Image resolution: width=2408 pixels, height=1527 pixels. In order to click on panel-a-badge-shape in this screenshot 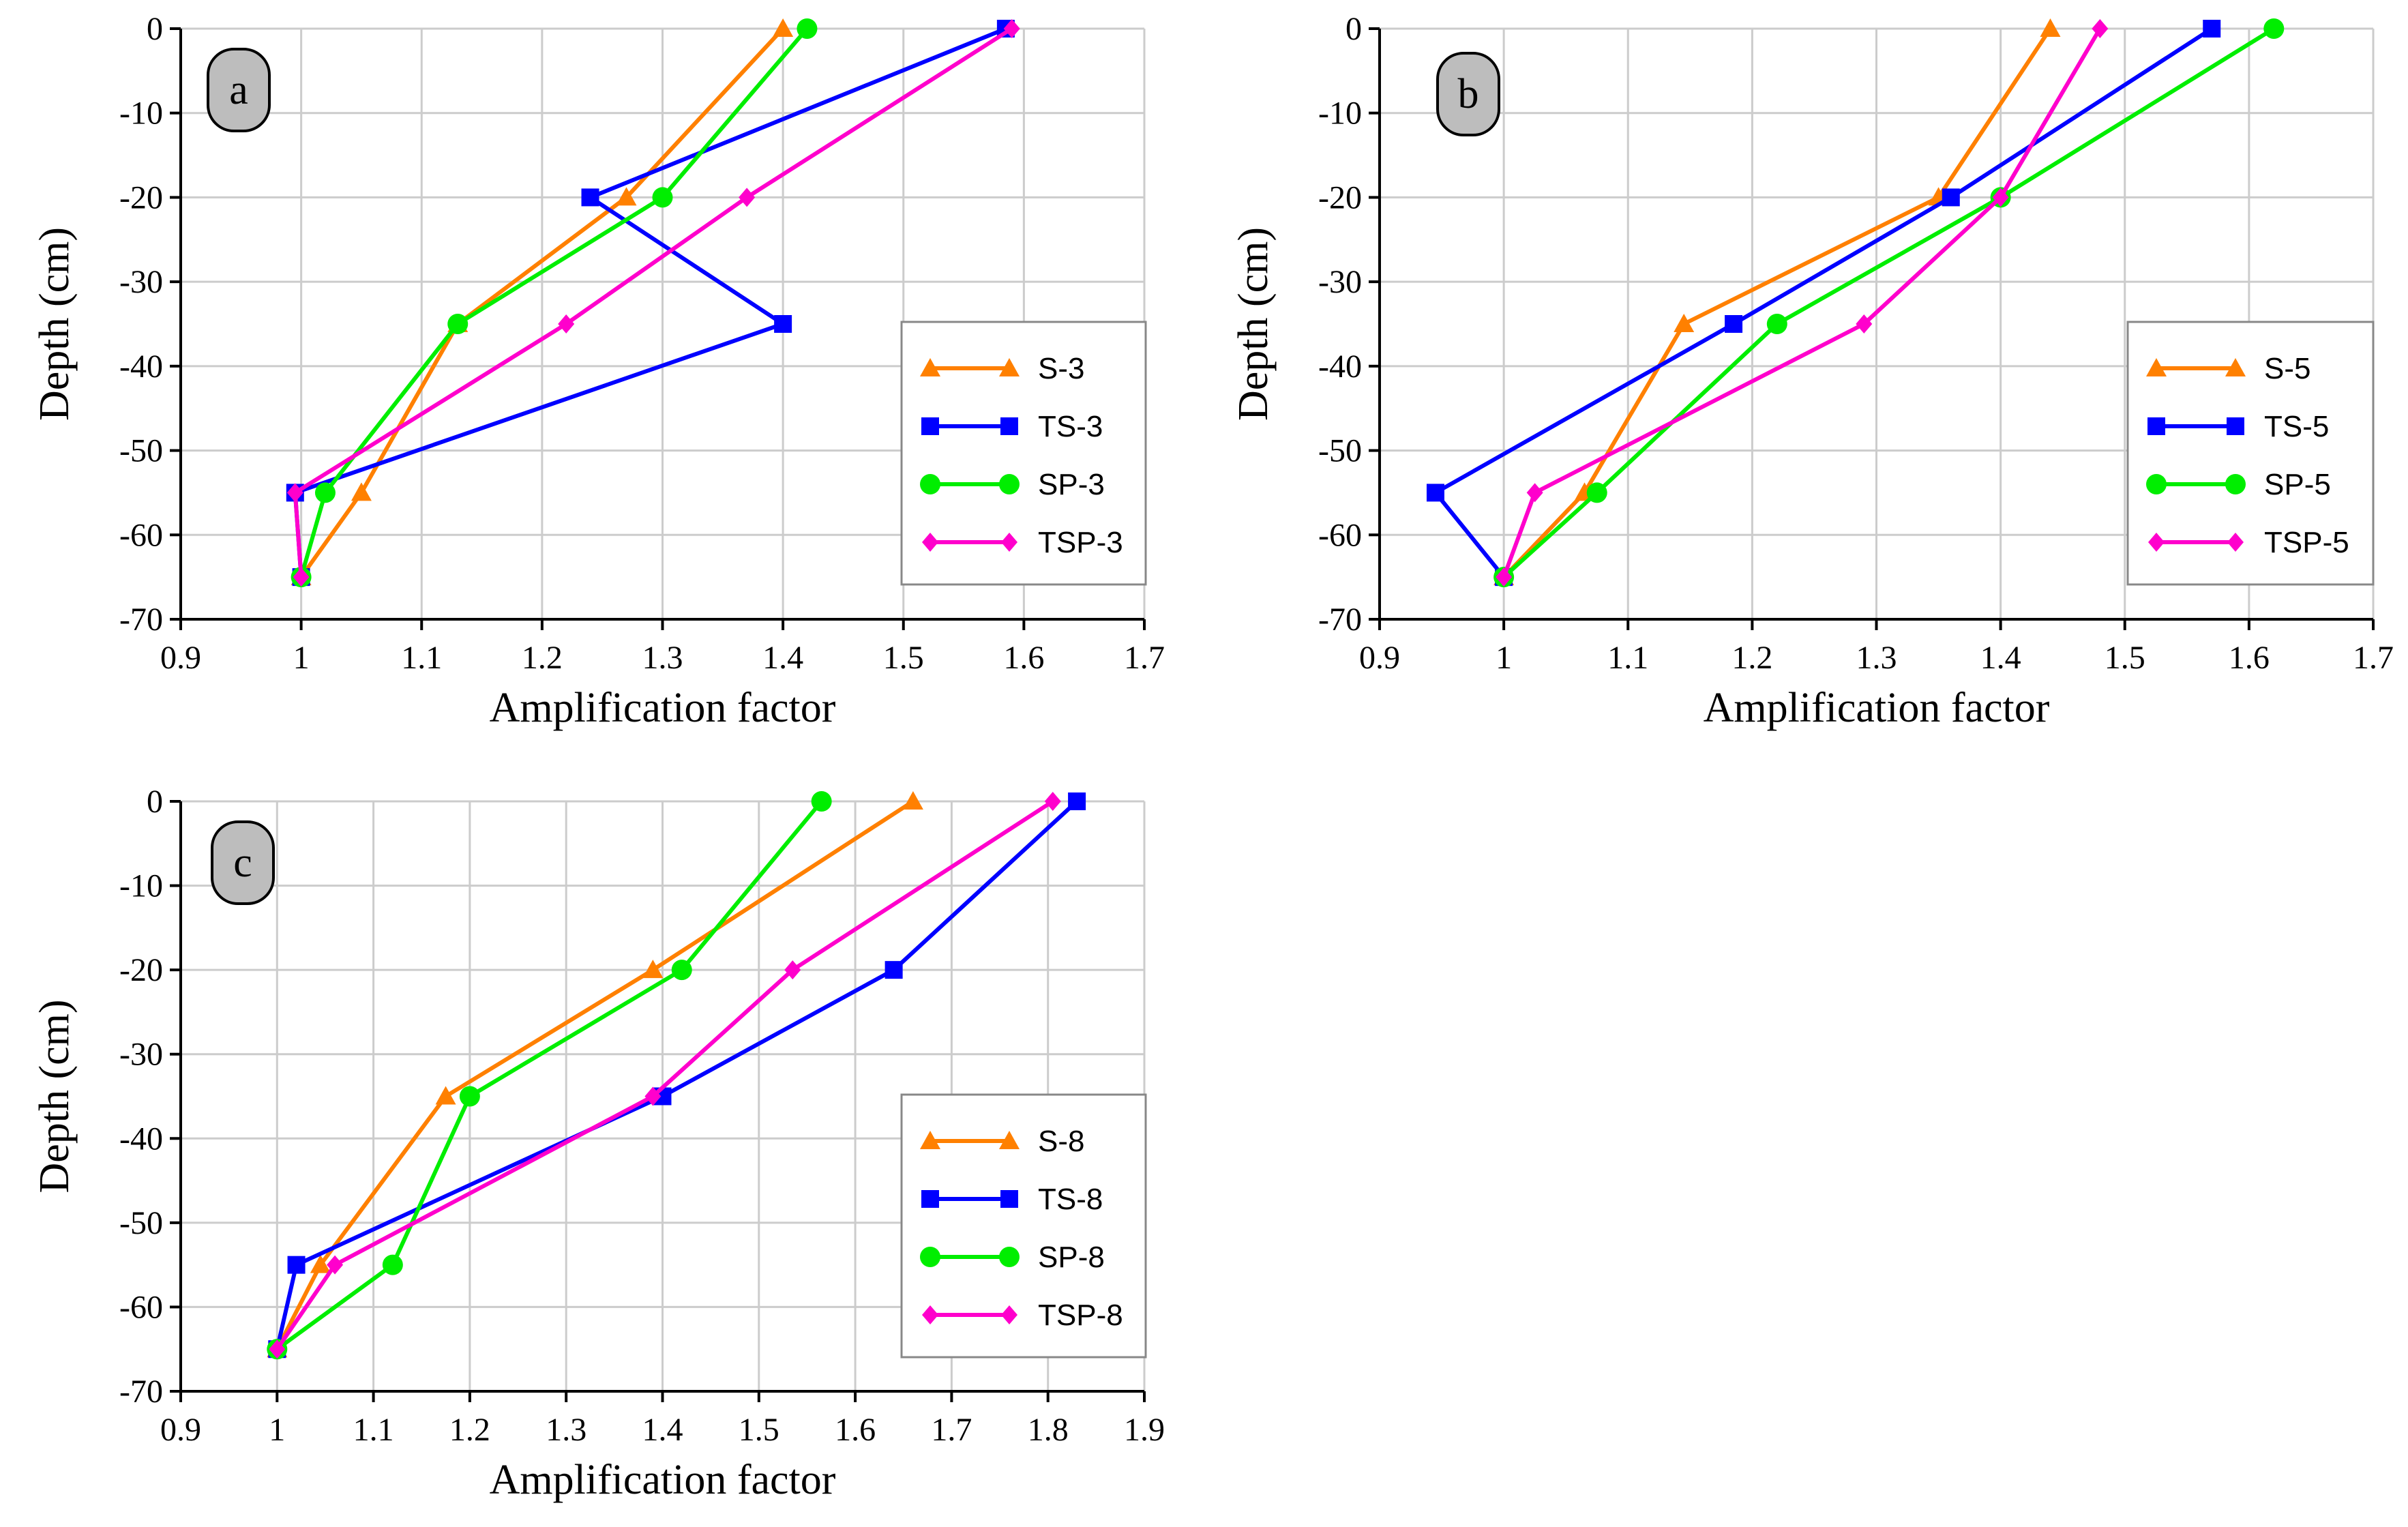, I will do `click(239, 90)`.